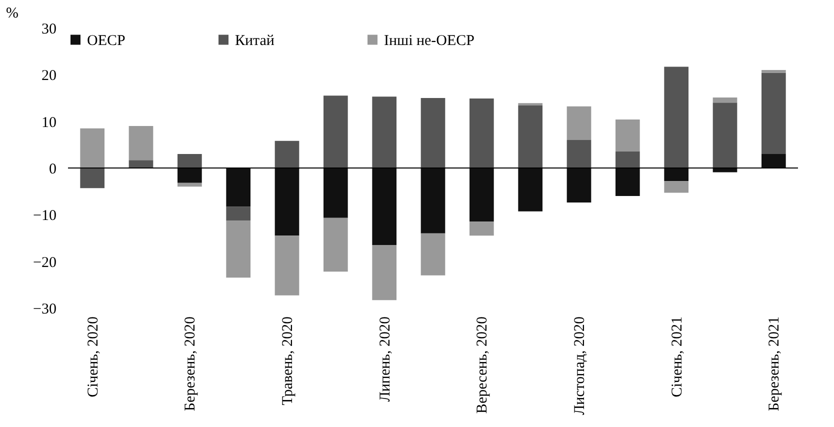 The height and width of the screenshot is (427, 834). I want to click on x-tick-label: Липень, 2020, so click(385, 359).